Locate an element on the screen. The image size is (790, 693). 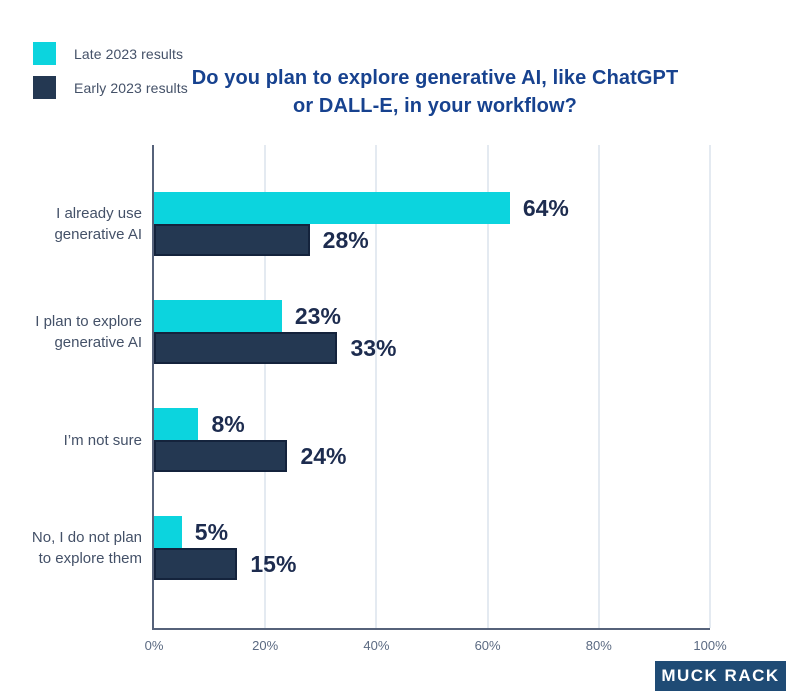
legend-swatch-early-2023-icon is located at coordinates (44, 87).